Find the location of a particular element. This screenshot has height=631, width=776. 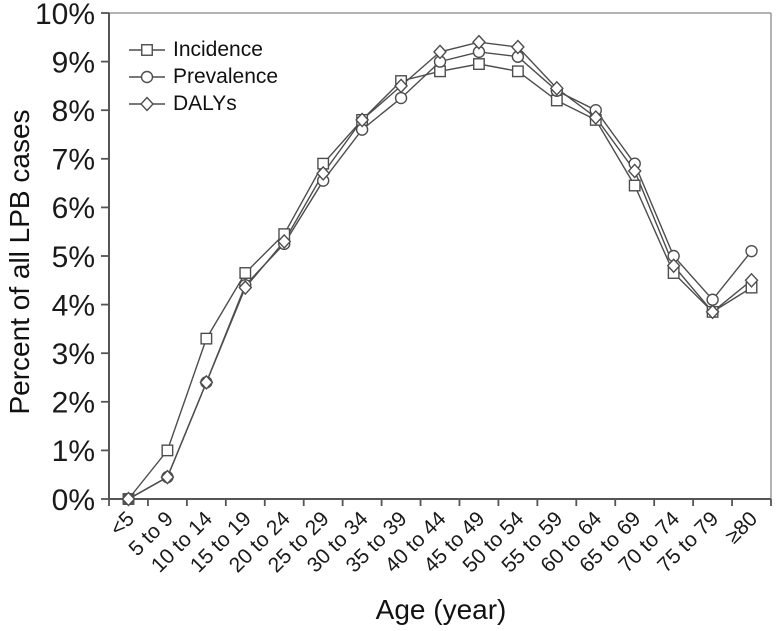

x-axis-title: Age (year) is located at coordinates (441, 609).